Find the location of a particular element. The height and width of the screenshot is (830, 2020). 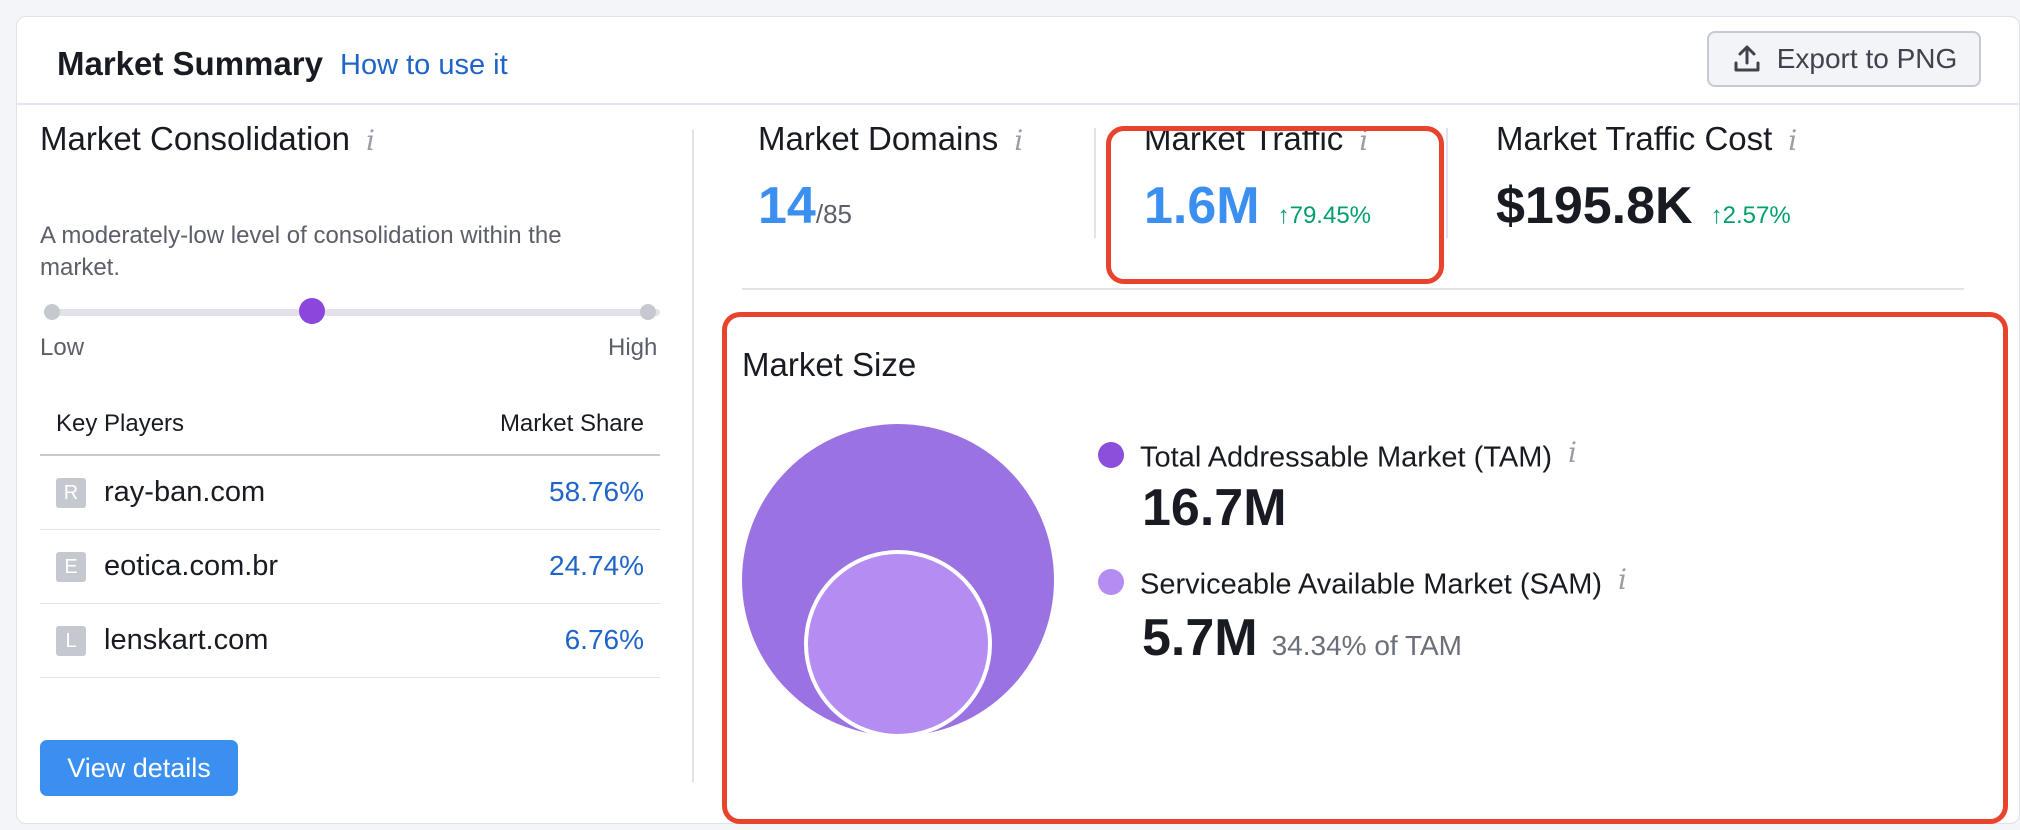

market-size-circles is located at coordinates (898, 579).